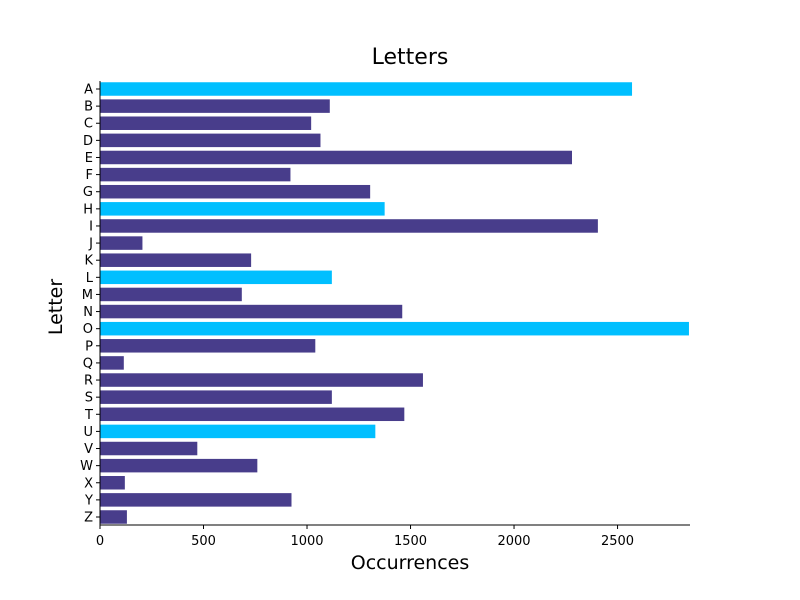 Image resolution: width=800 pixels, height=600 pixels. I want to click on bar-g, so click(235, 191).